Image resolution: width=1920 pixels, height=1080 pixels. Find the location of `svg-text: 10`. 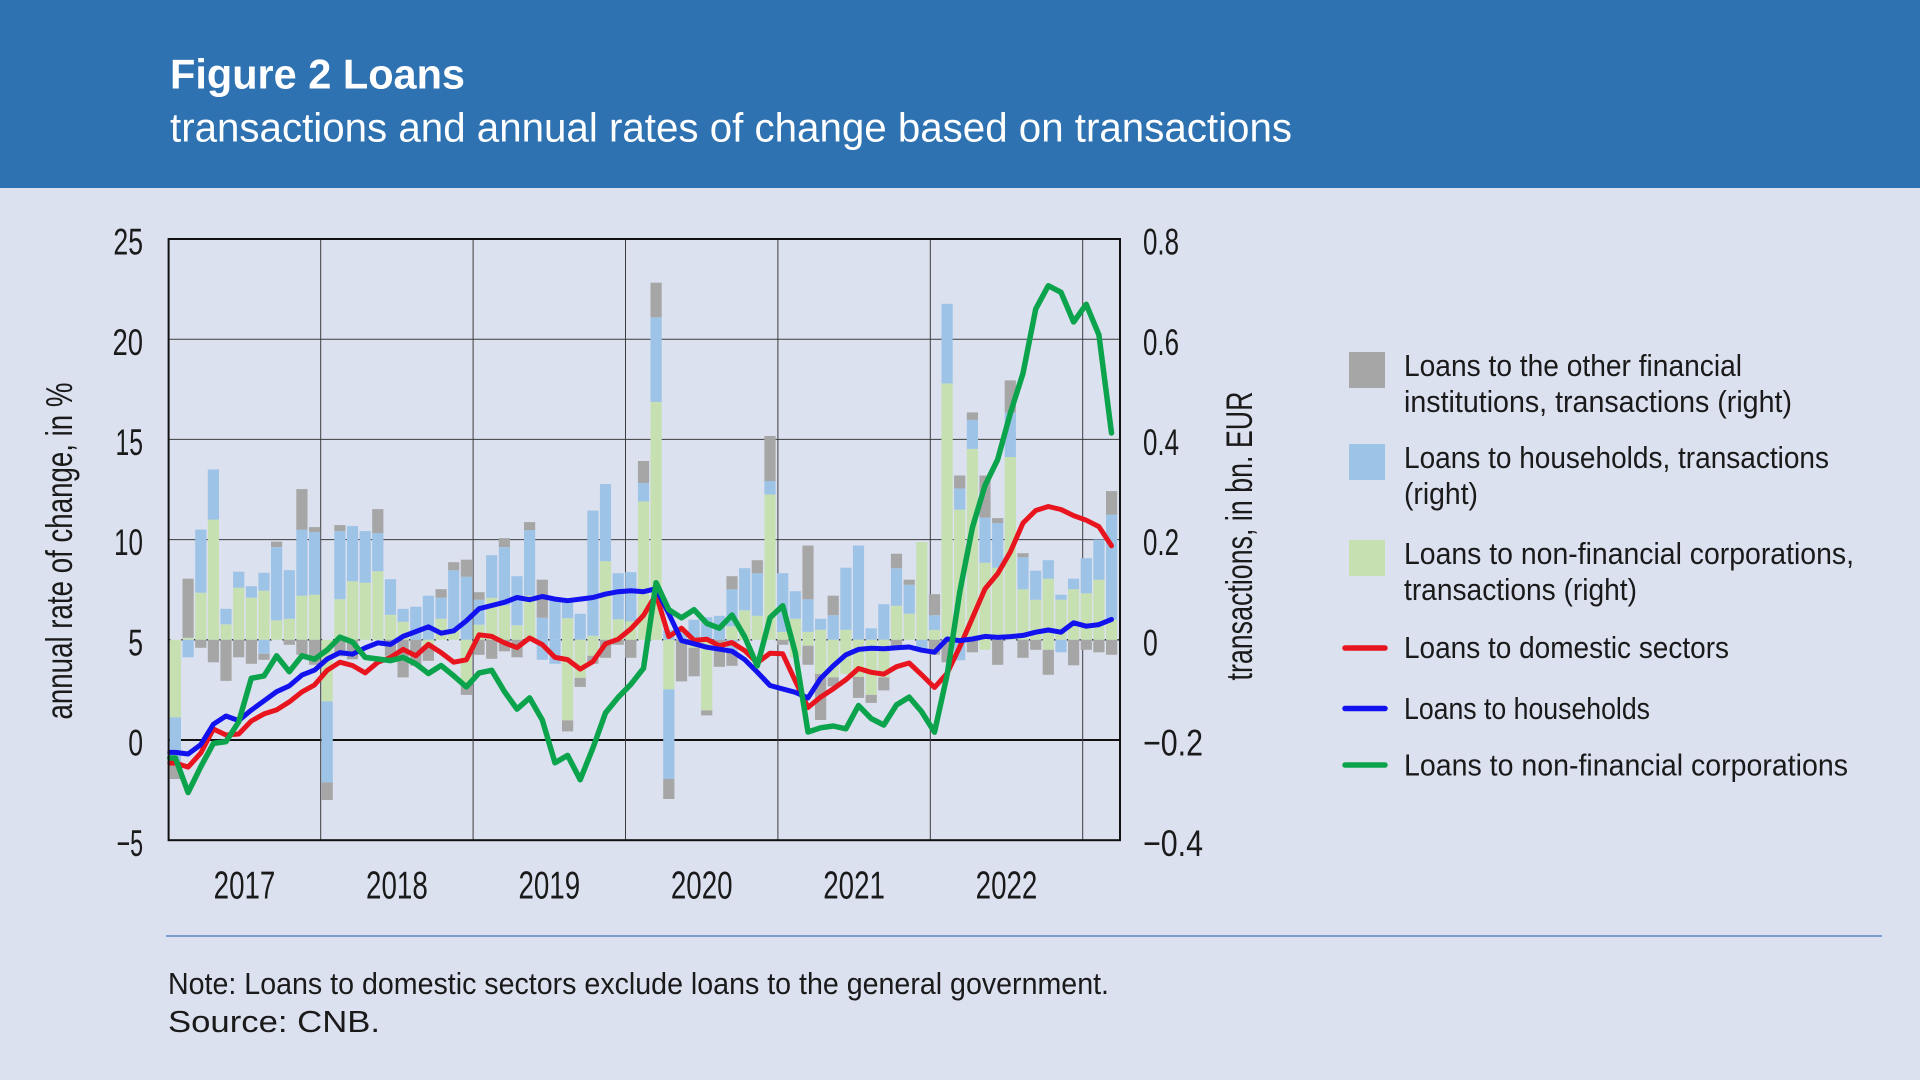

svg-text: 10 is located at coordinates (128, 542).